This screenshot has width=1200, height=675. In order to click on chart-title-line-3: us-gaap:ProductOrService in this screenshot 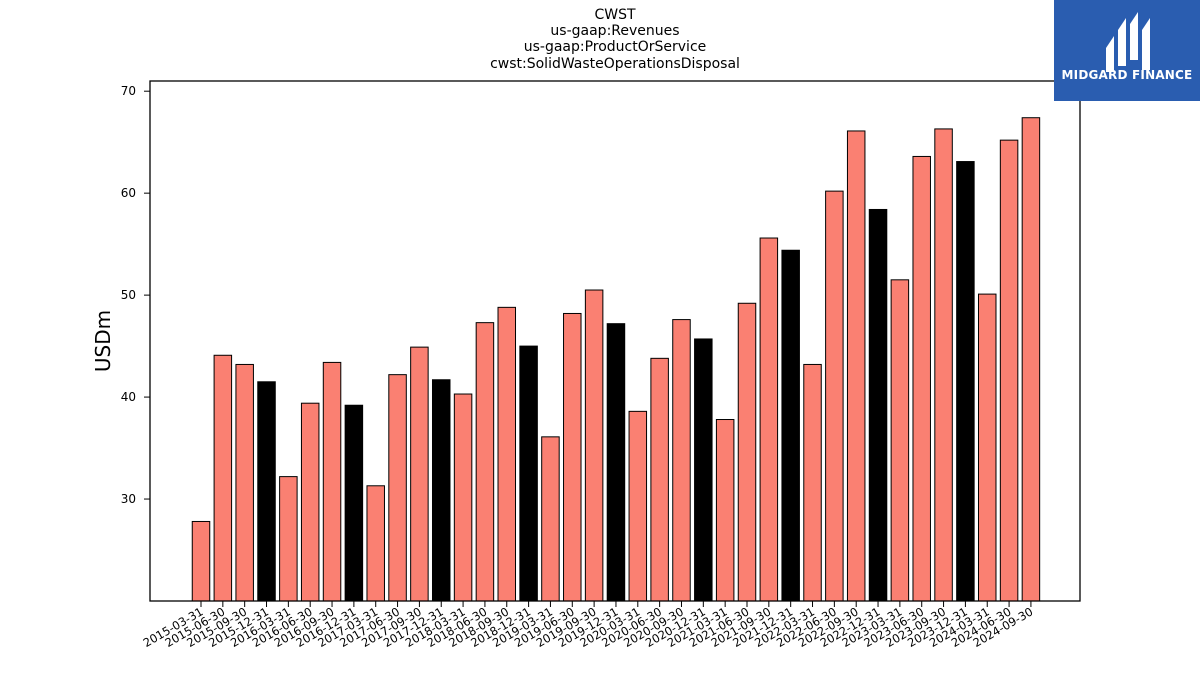, I will do `click(615, 47)`.